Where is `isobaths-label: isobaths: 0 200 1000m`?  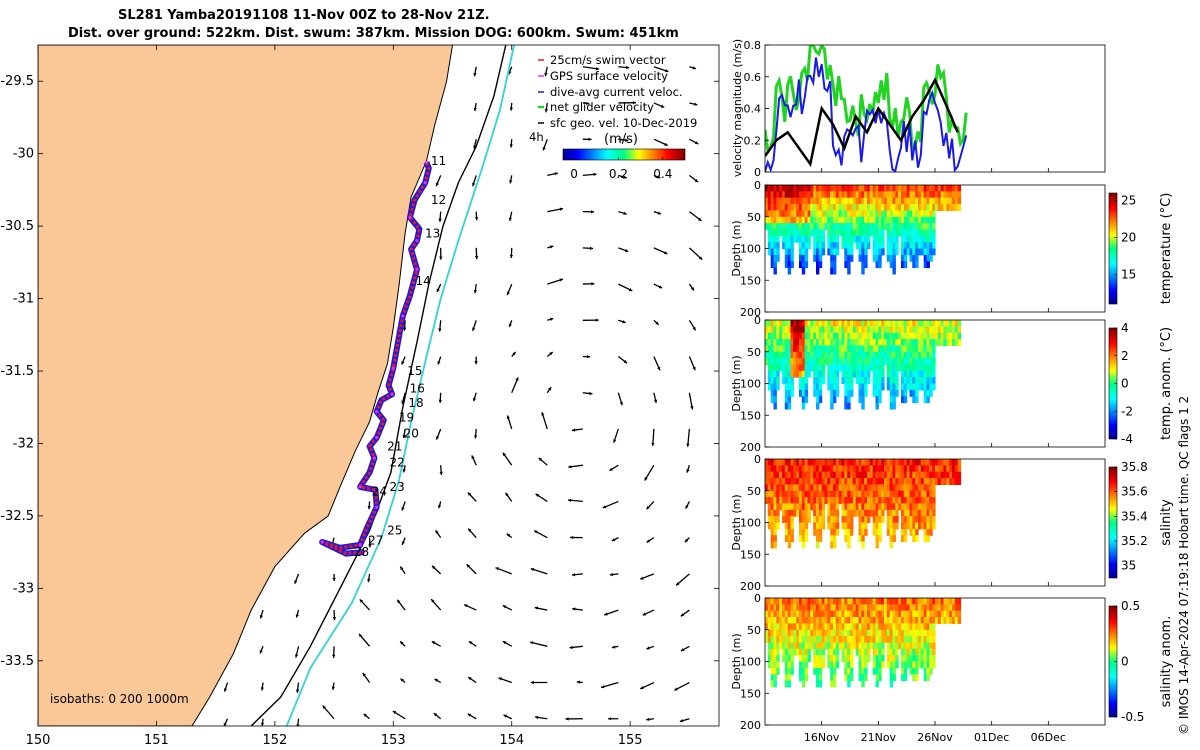
isobaths-label: isobaths: 0 200 1000m is located at coordinates (119, 699).